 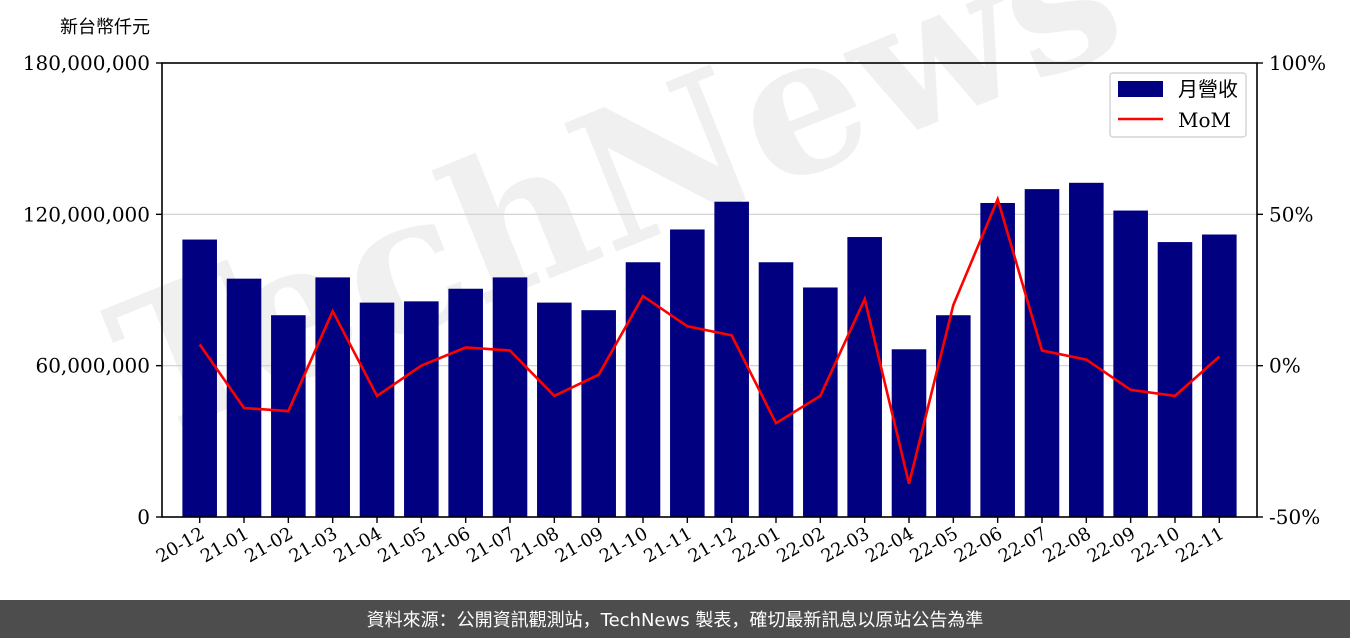 What do you see at coordinates (401, 545) in the screenshot?
I see `x-tick-label: 21-05` at bounding box center [401, 545].